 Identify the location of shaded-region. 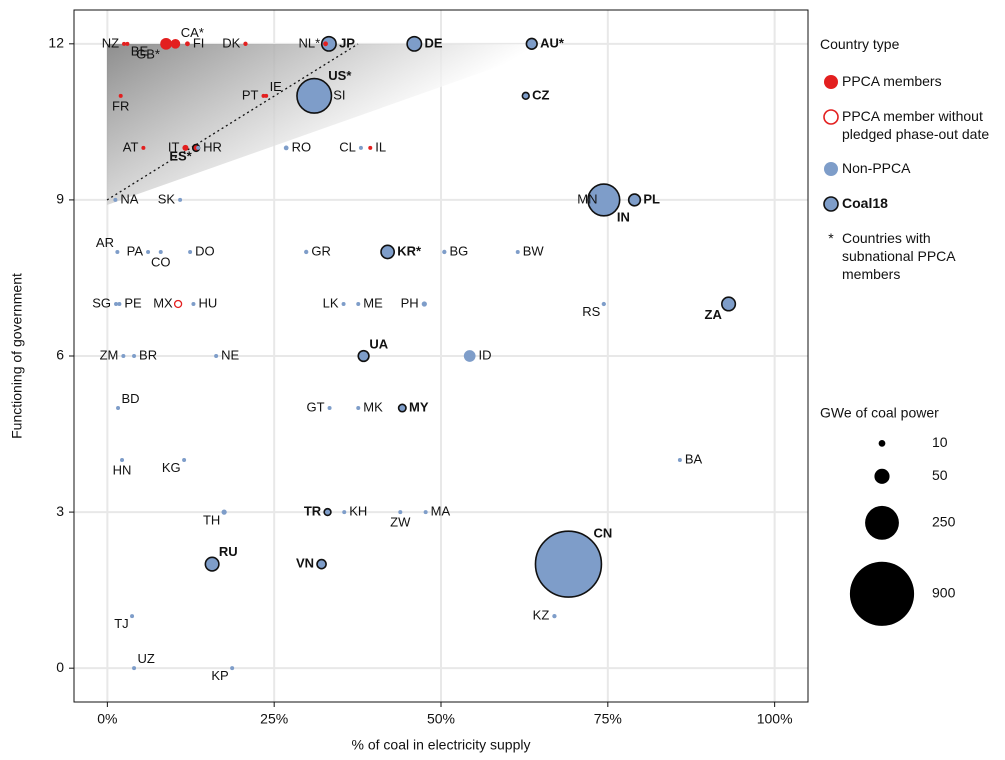
(334, 124).